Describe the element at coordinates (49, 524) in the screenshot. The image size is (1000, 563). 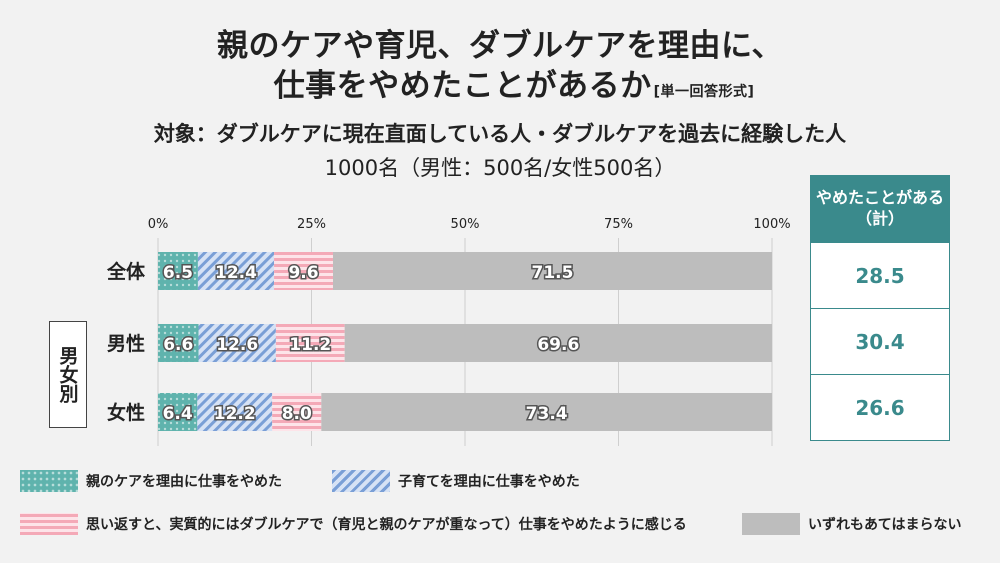
I see `legend-swatch-double-care` at that location.